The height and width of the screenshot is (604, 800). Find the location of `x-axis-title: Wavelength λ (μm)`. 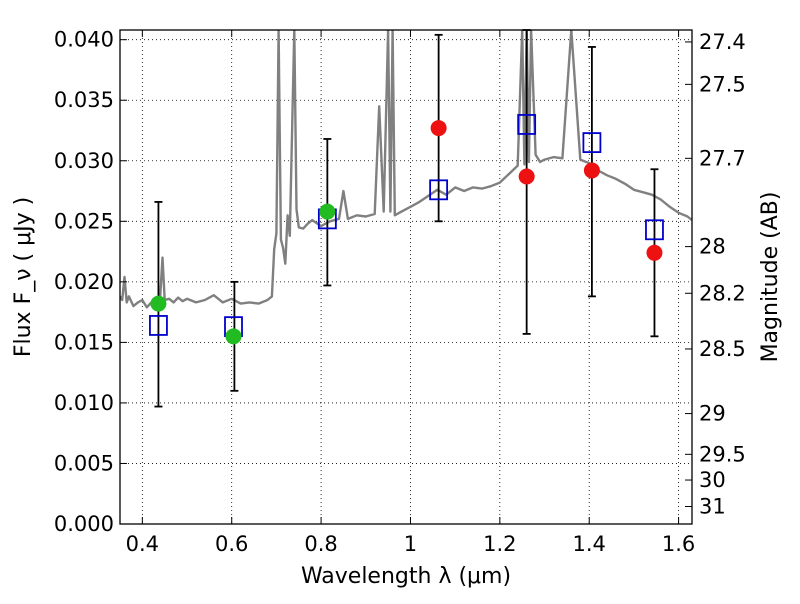

x-axis-title: Wavelength λ (μm) is located at coordinates (406, 576).